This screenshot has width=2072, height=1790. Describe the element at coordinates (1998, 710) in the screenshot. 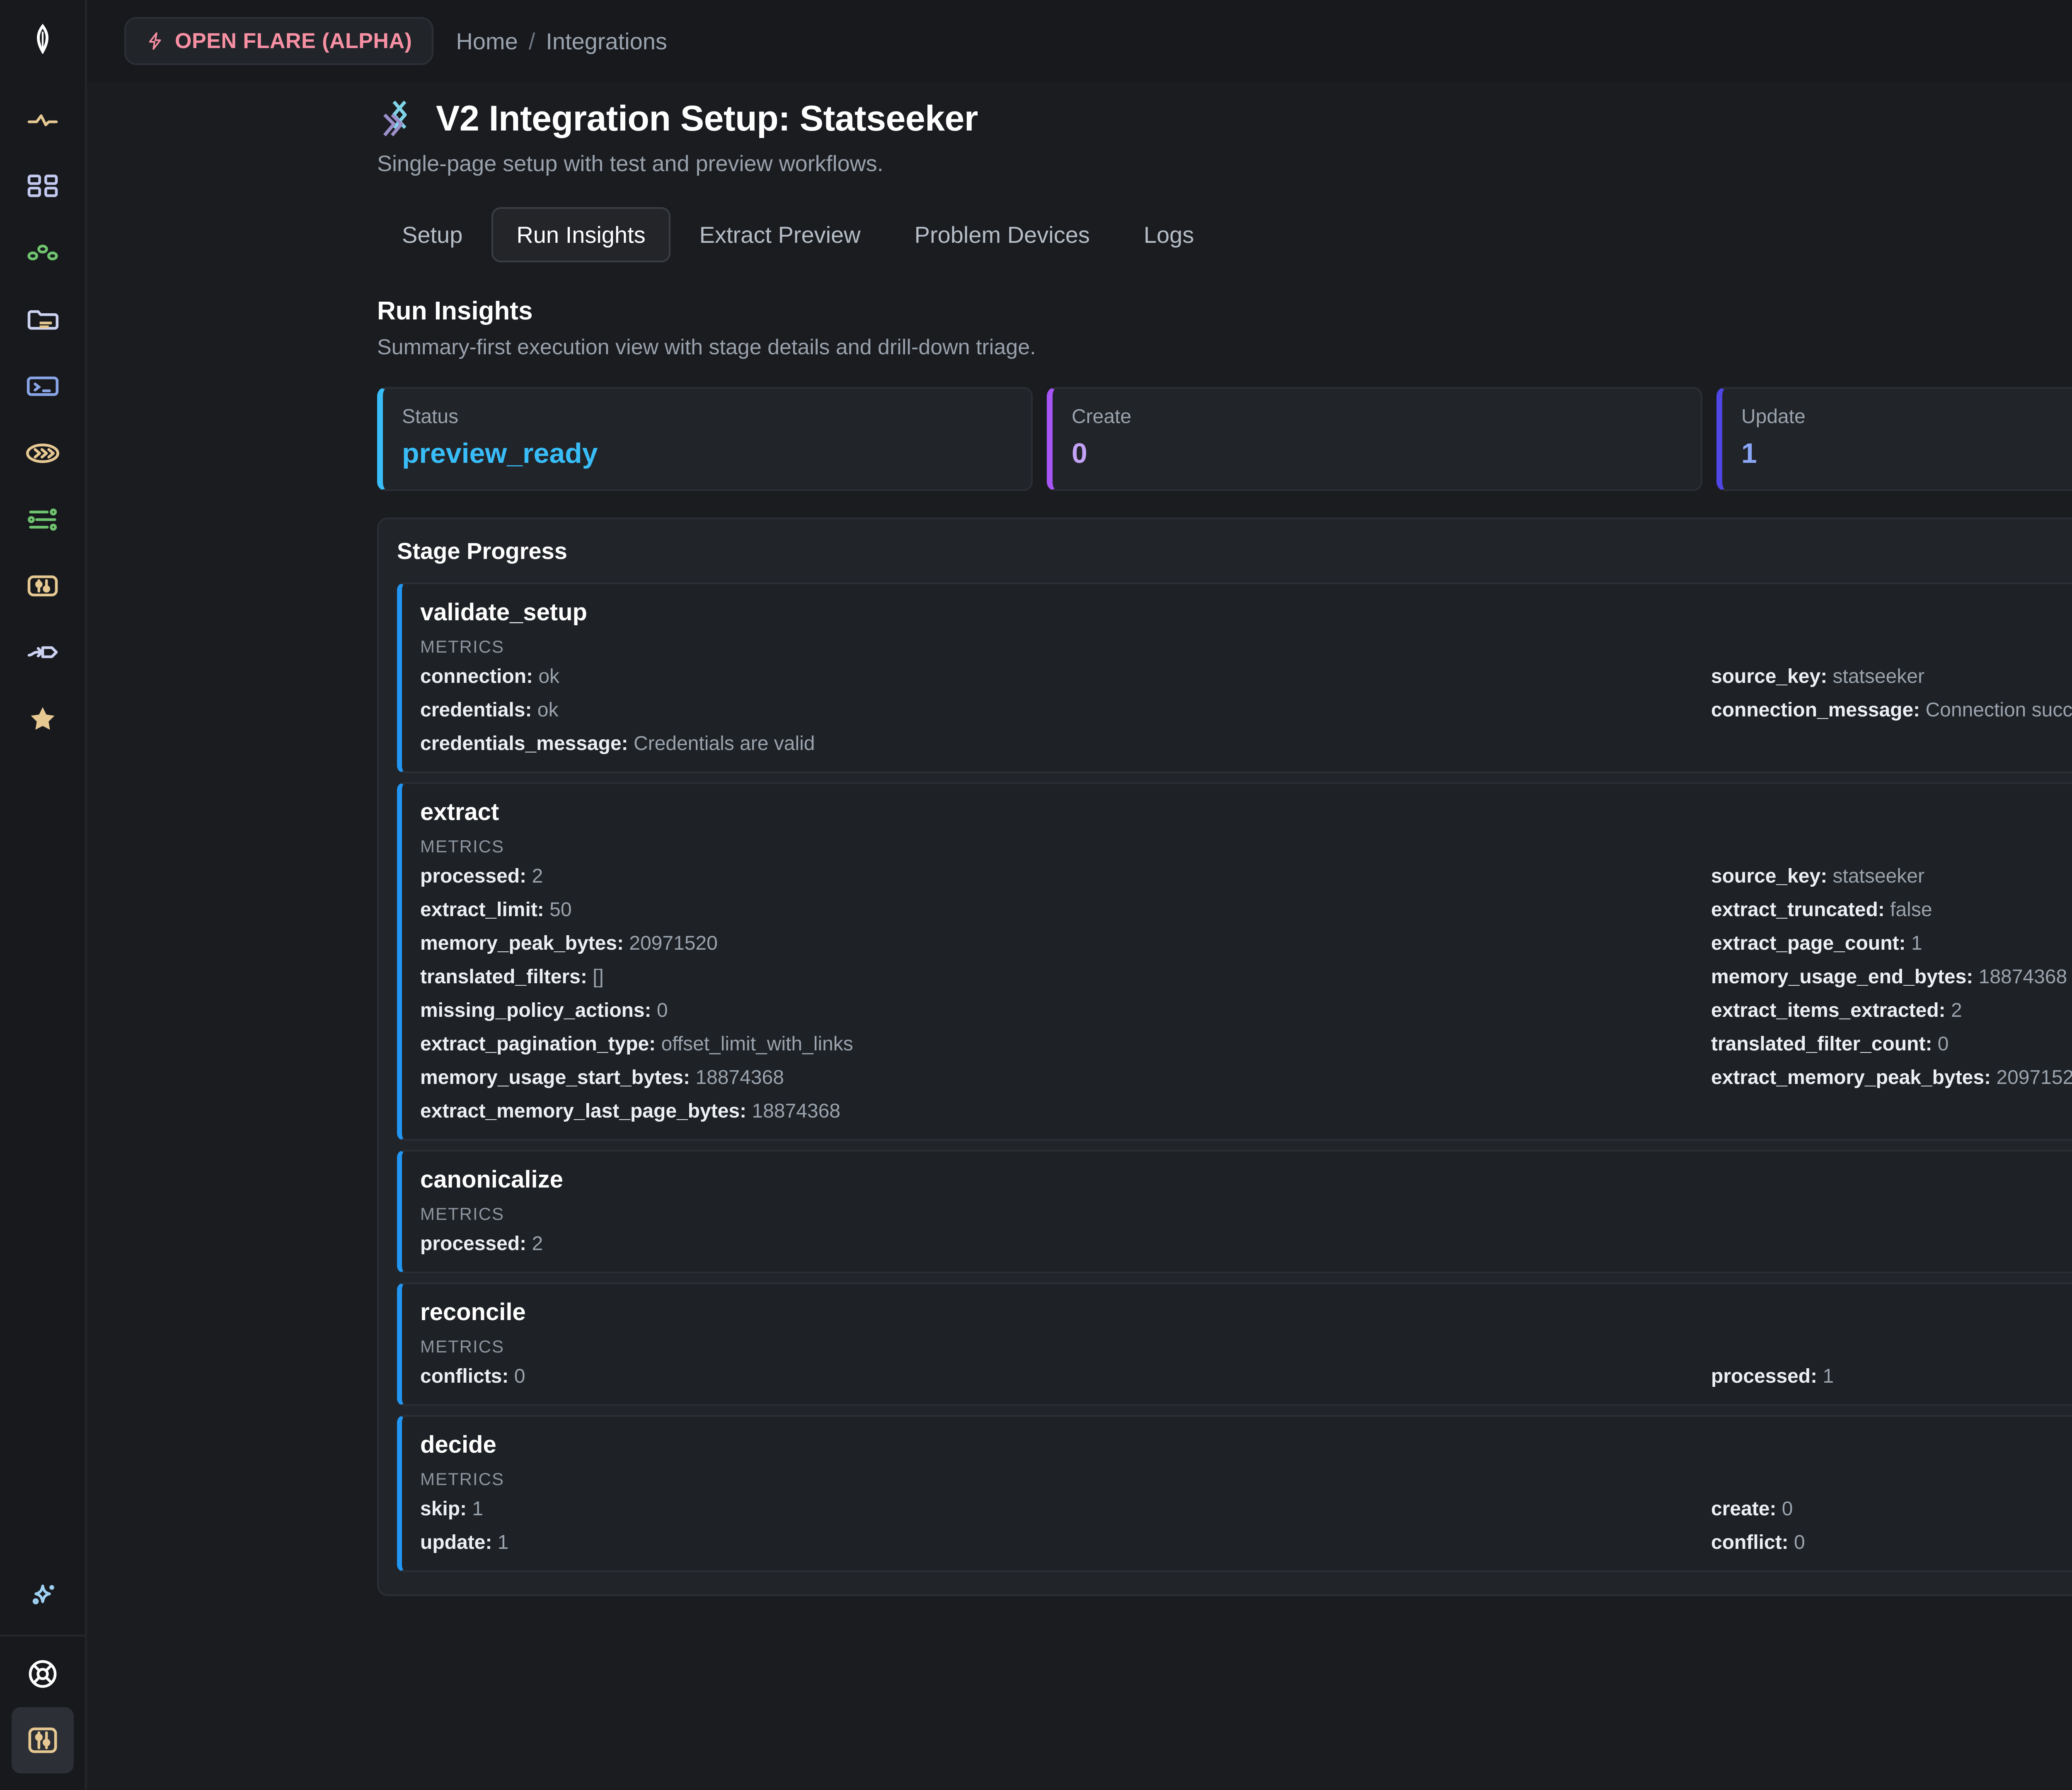

I see `metric-value: Connection successful` at that location.